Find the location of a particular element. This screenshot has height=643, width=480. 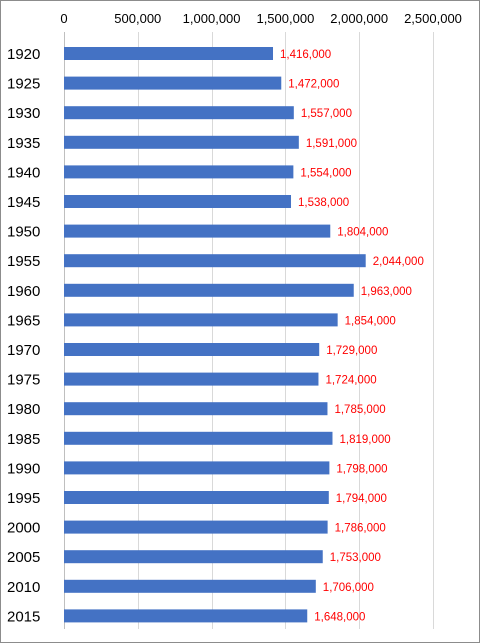

bar-2015 is located at coordinates (186, 616).